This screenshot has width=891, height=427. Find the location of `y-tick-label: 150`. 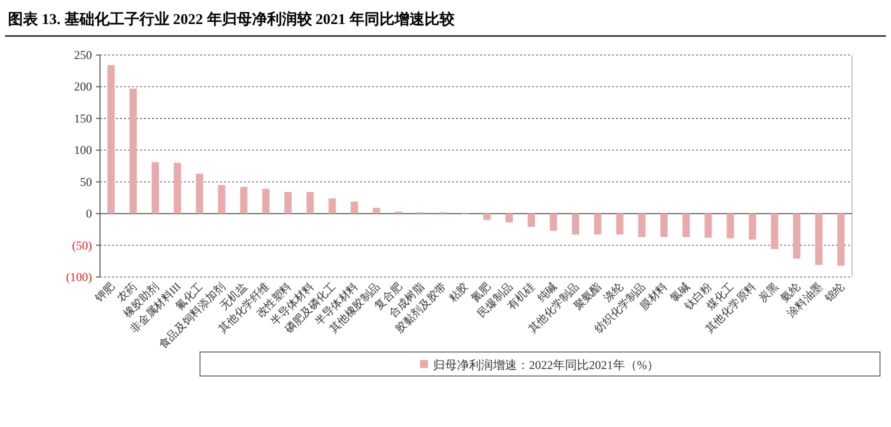

y-tick-label: 150 is located at coordinates (83, 118).